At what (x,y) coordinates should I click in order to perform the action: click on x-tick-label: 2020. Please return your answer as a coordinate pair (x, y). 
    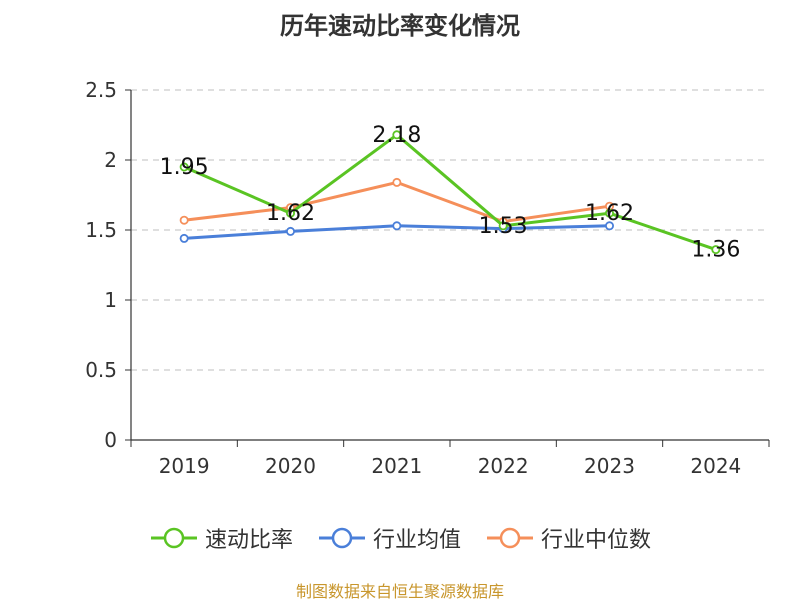
    Looking at the image, I should click on (290, 466).